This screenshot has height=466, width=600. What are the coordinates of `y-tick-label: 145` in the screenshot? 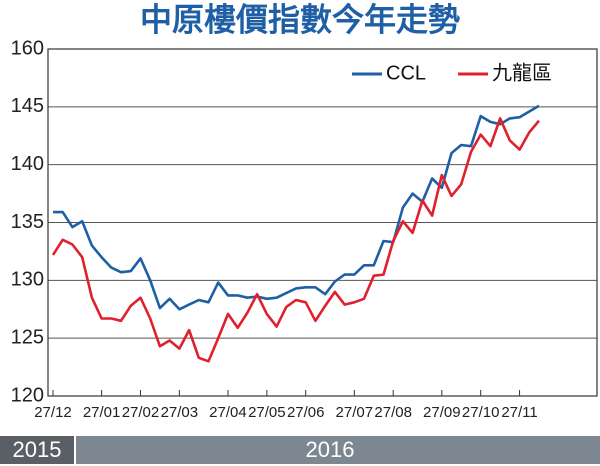 It's located at (27, 106).